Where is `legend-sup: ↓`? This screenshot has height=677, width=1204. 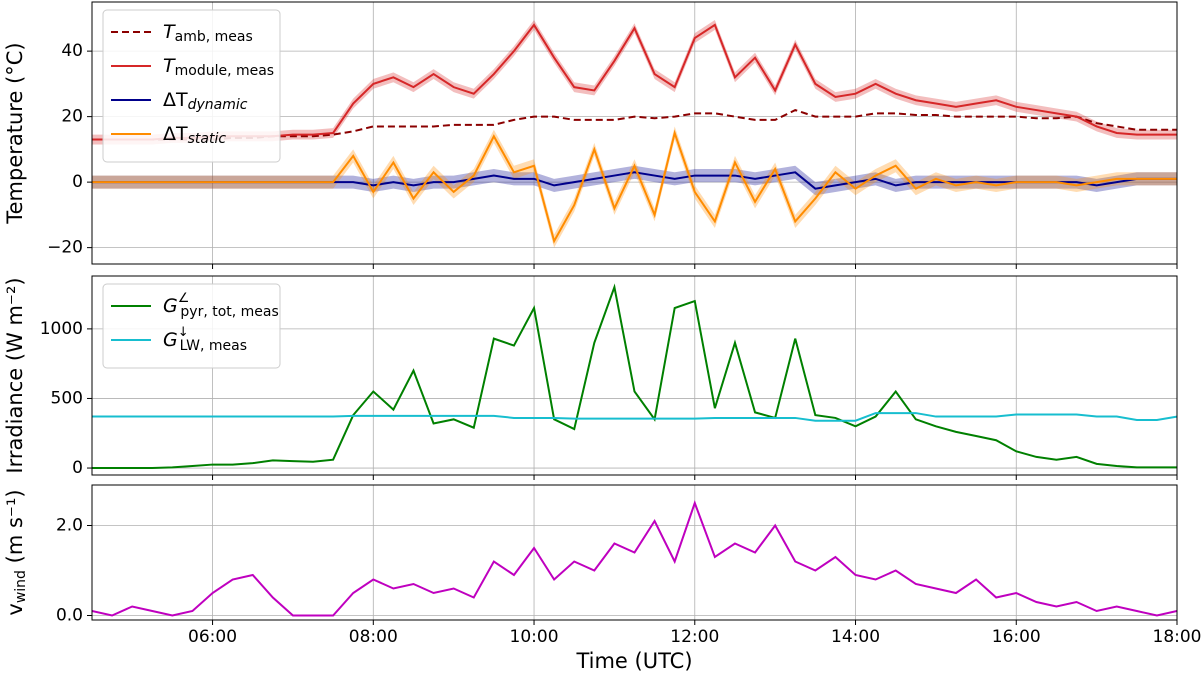 legend-sup: ↓ is located at coordinates (183, 332).